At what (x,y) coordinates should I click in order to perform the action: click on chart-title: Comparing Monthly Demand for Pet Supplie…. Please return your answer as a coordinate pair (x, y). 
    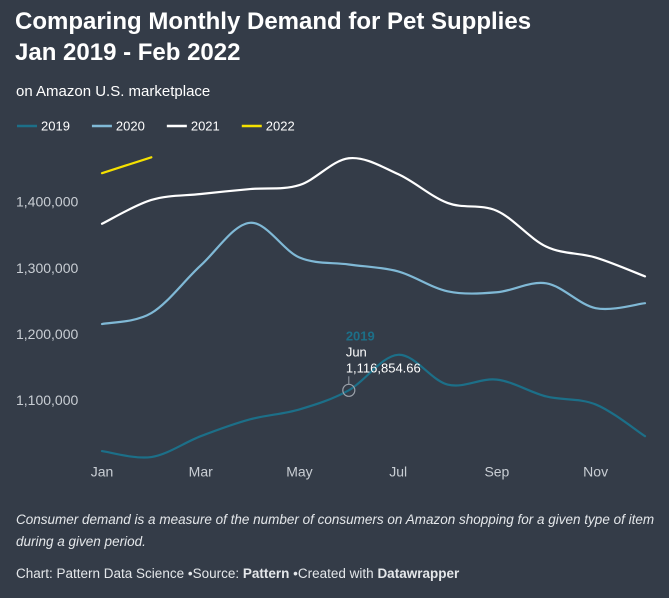
    Looking at the image, I should click on (273, 37).